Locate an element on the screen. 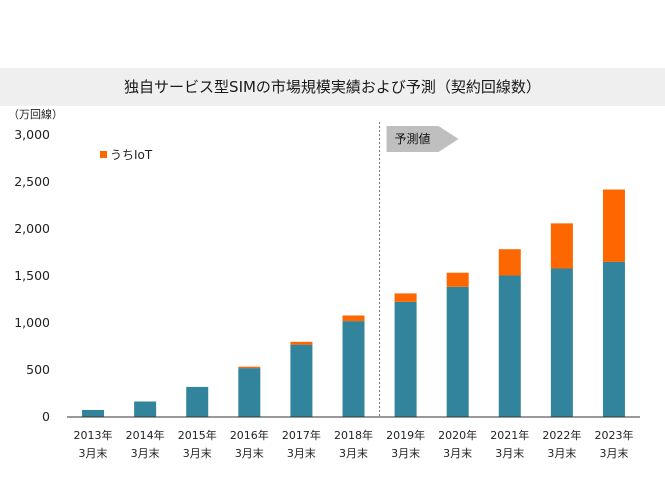  y-tick-label: 1,000 is located at coordinates (32, 322).